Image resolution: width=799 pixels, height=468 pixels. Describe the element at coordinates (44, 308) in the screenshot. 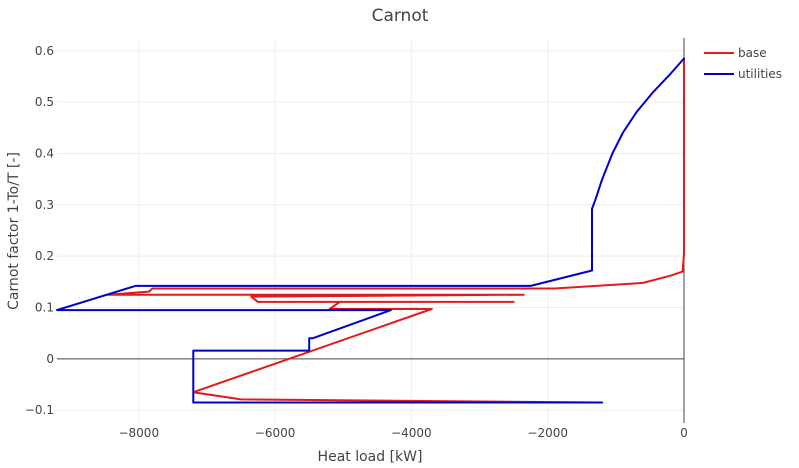

I see `y-tick-label: 0.1` at that location.